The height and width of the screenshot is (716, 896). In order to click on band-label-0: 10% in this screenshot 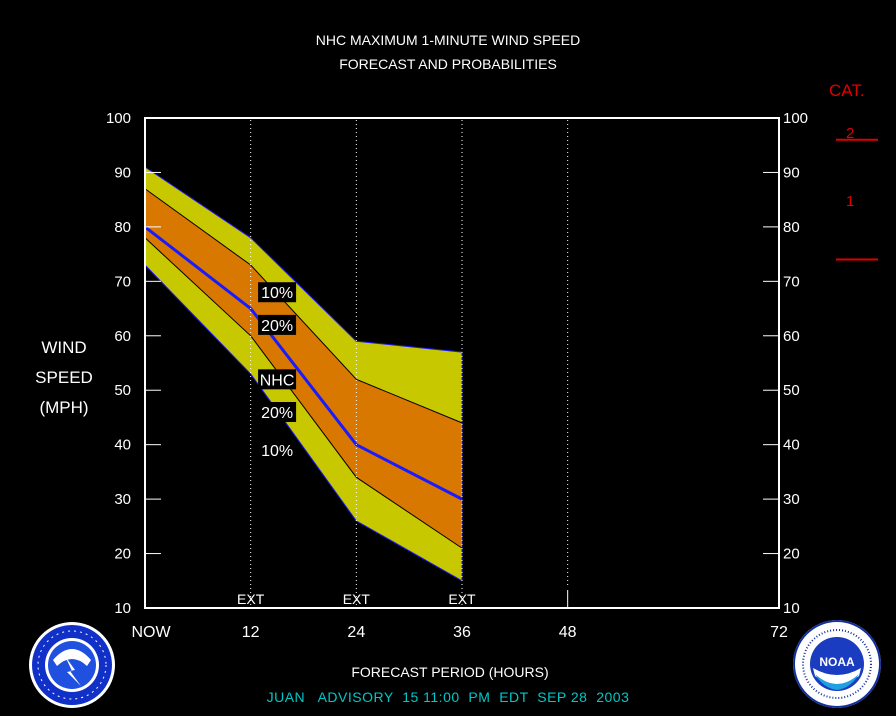, I will do `click(277, 293)`.